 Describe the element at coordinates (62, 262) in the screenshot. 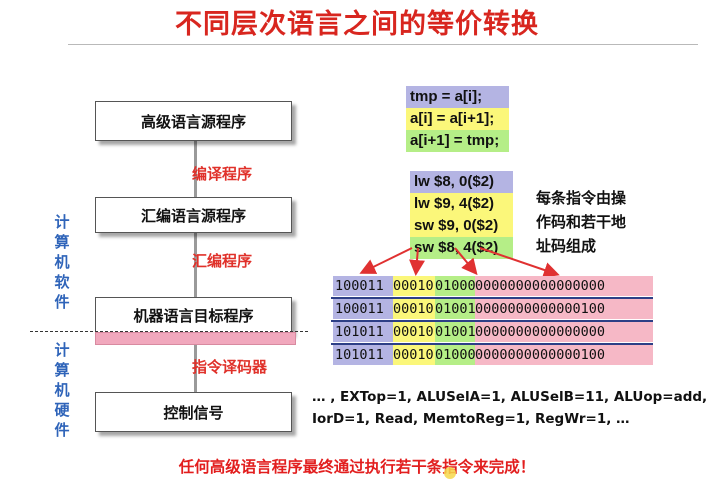

I see `side-label-software: 计算机软件` at that location.